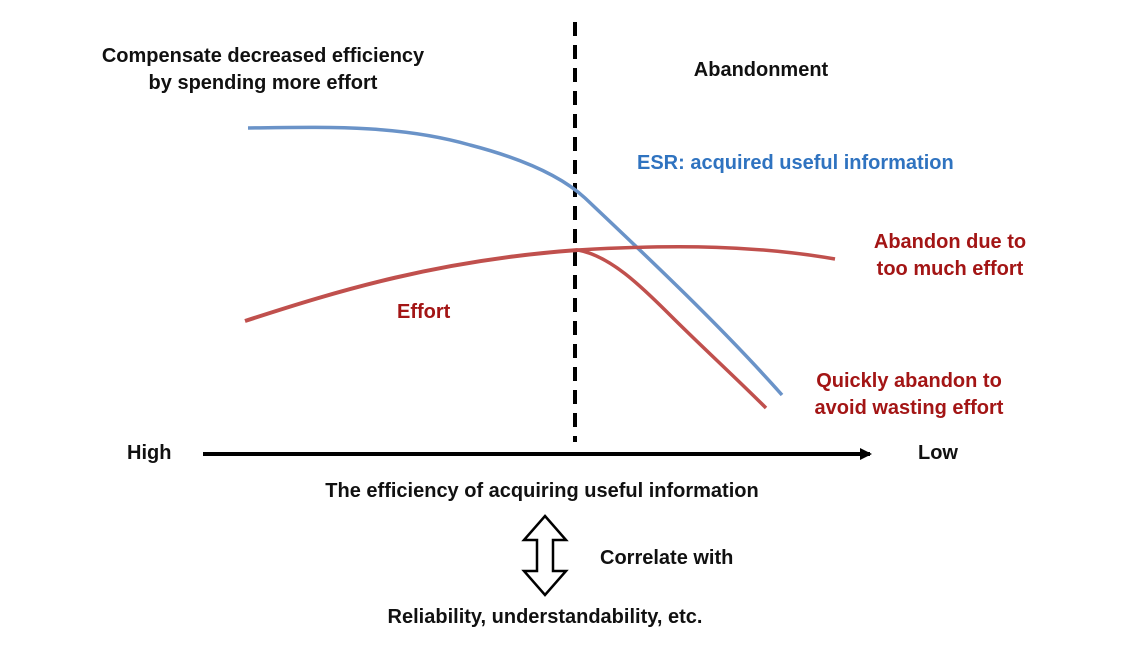 Image resolution: width=1145 pixels, height=648 pixels. What do you see at coordinates (909, 408) in the screenshot?
I see `quick-abandon-label-line2: avoid wasting effort` at bounding box center [909, 408].